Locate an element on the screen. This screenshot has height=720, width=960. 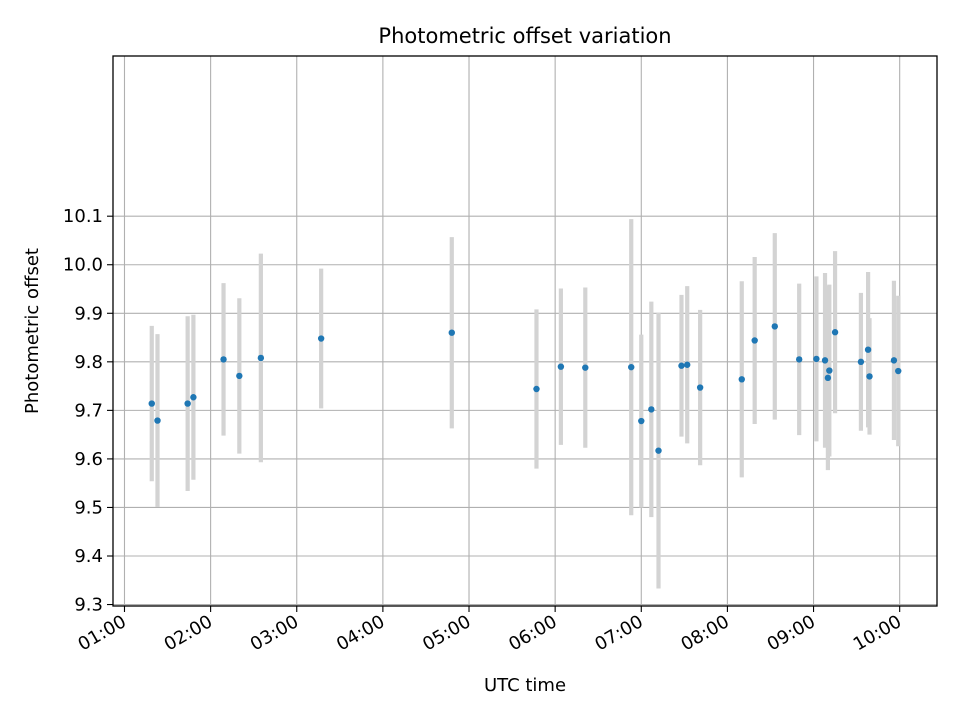
y-tick-label: 9.6 is located at coordinates (88, 459).